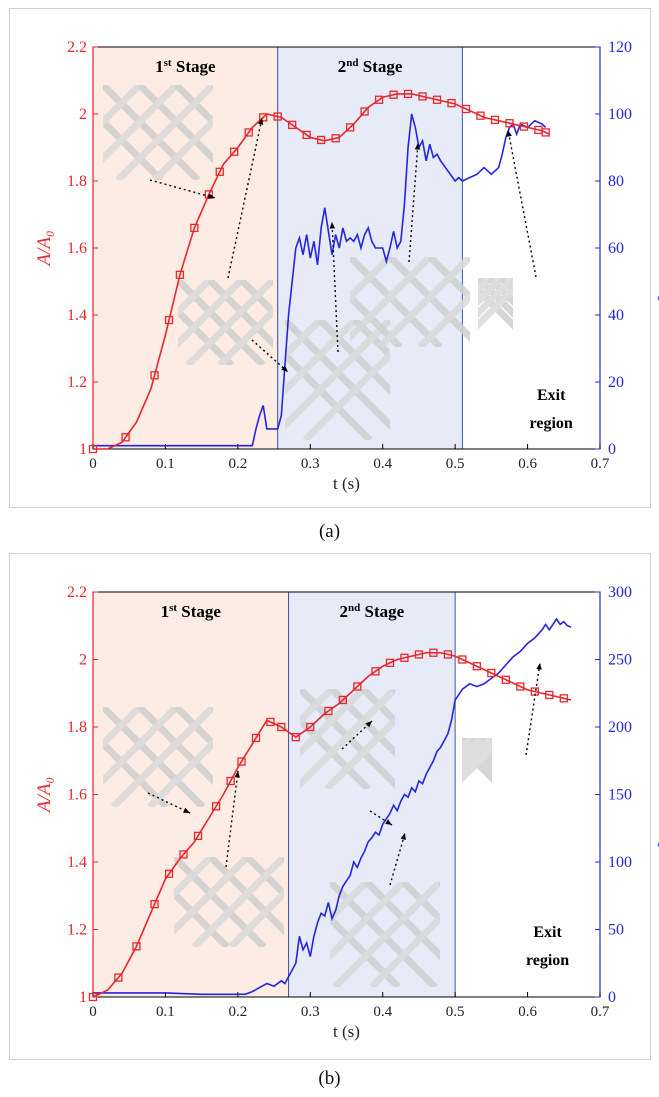 The height and width of the screenshot is (1097, 659). I want to click on x-axis-label: t (s), so click(346, 1031).